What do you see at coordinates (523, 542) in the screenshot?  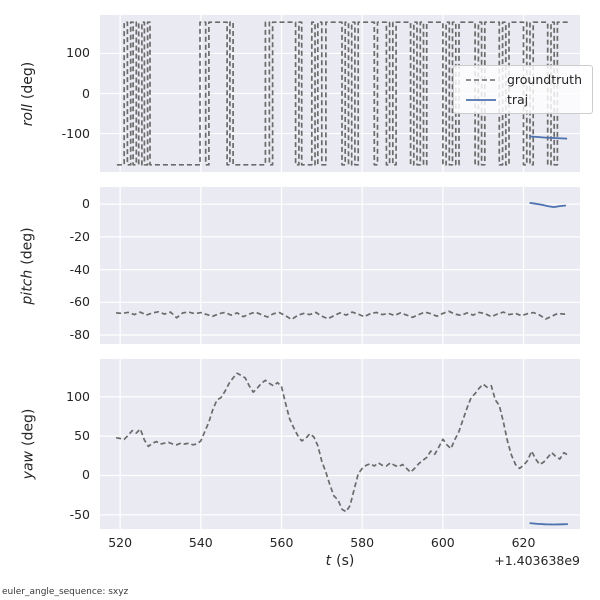 I see `x-tick-label: 620` at bounding box center [523, 542].